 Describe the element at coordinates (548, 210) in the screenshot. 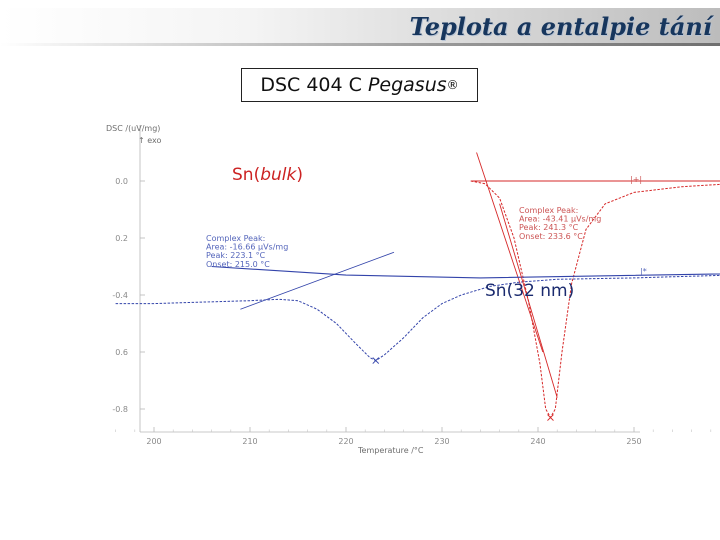

I see `peak-info-bulk-line: Complex Peak:` at that location.